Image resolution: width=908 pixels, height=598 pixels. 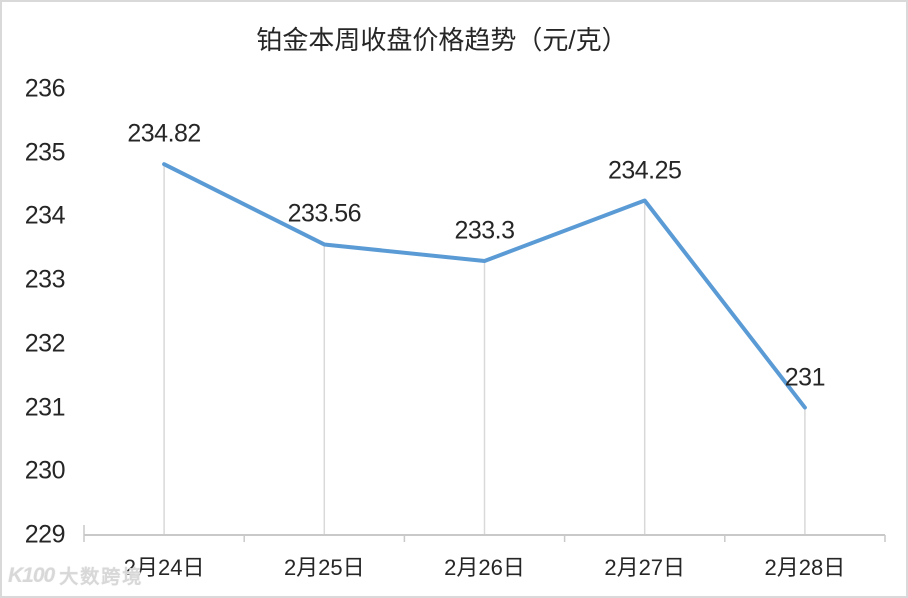 What do you see at coordinates (805, 567) in the screenshot?
I see `x-axis-tick-label: 2月28日` at bounding box center [805, 567].